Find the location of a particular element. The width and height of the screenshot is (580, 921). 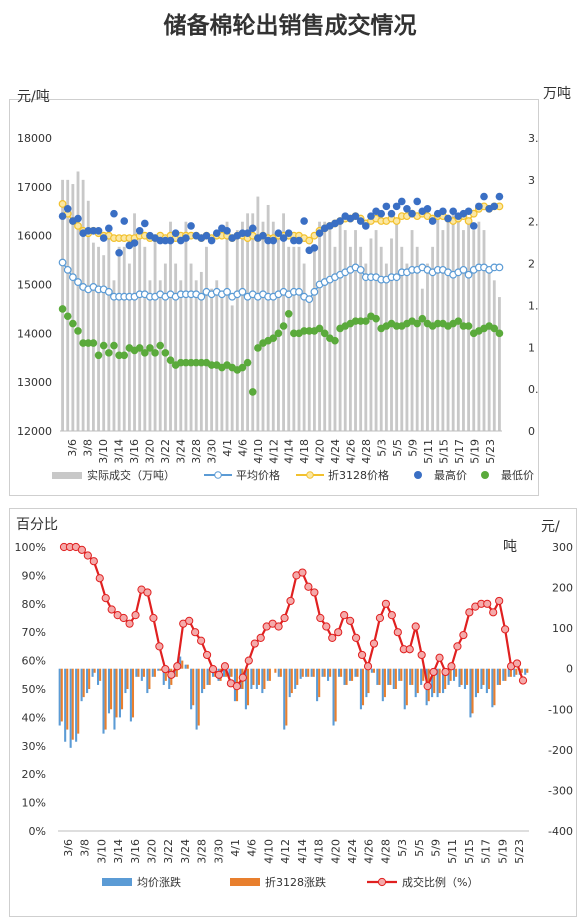

y-tick-label-left: 80% is located at coordinates (34, 604).